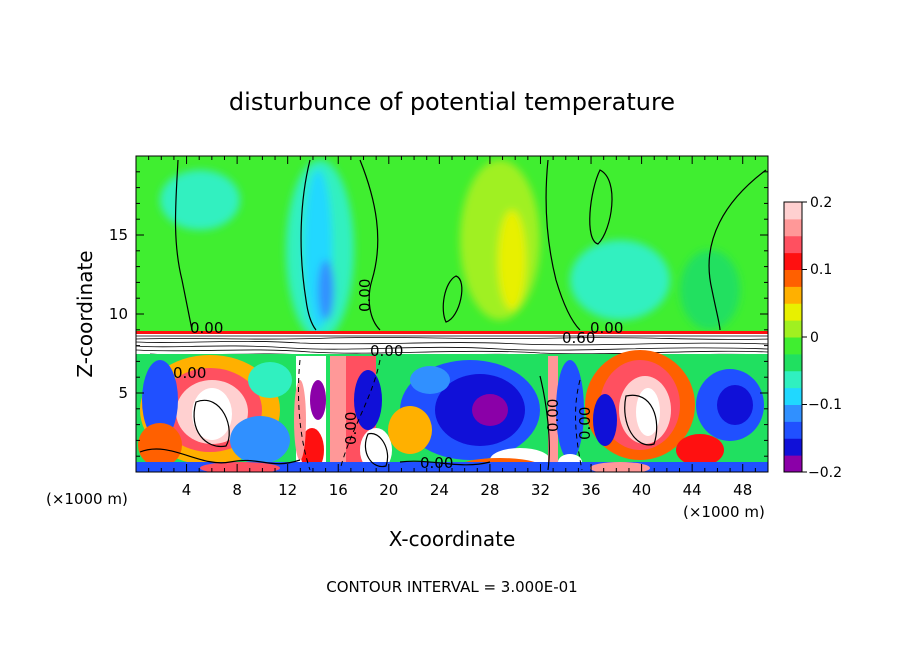 Image resolution: width=904 pixels, height=654 pixels. What do you see at coordinates (451, 587) in the screenshot?
I see `contour-interval-footnote: CONTOUR INTERVAL = 3.000E-01` at bounding box center [451, 587].